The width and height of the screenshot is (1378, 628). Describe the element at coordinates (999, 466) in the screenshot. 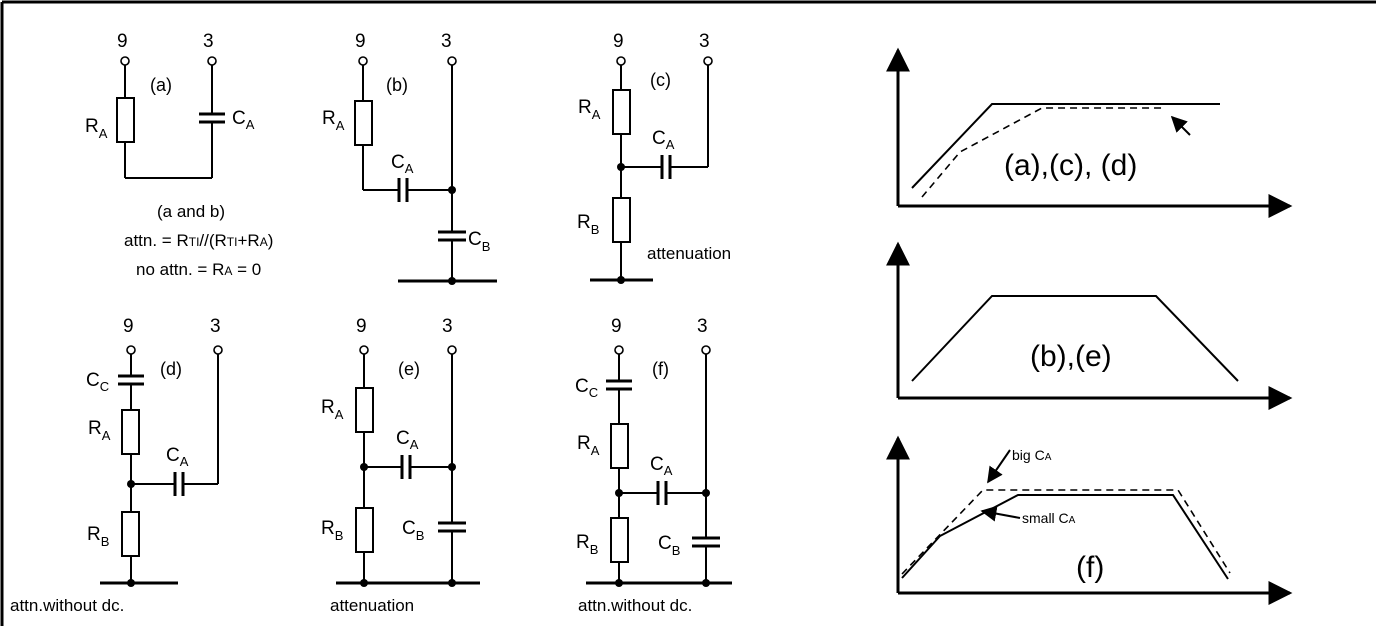

I see `big-ca-arrow` at that location.